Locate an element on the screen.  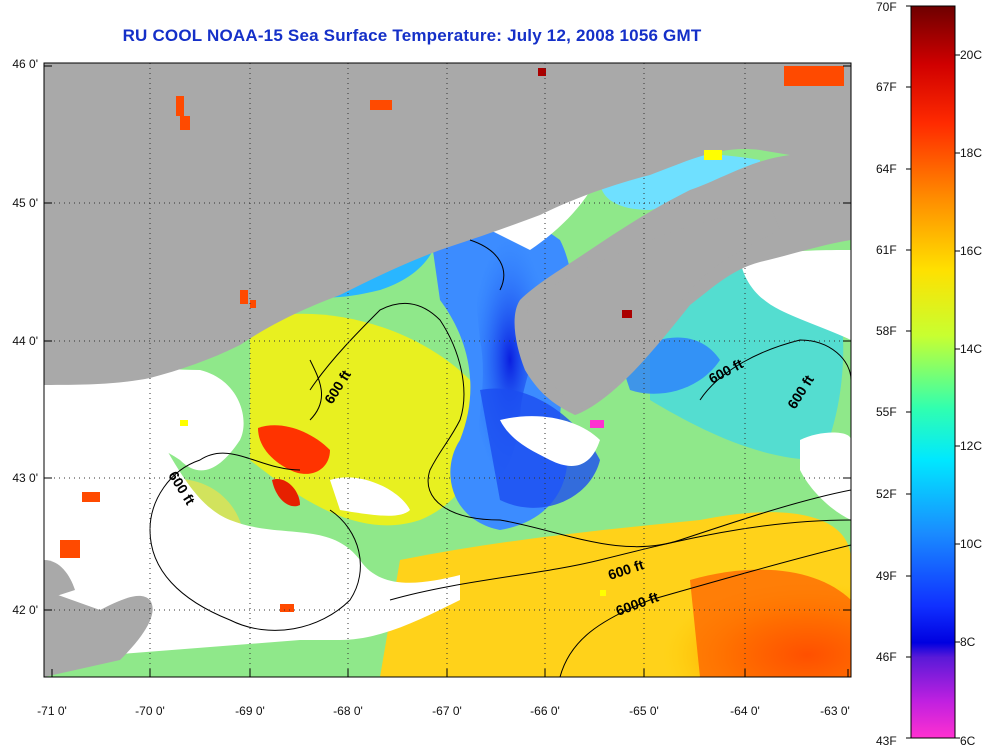
contour-label-600-c: 600 ft is located at coordinates (626, 569).